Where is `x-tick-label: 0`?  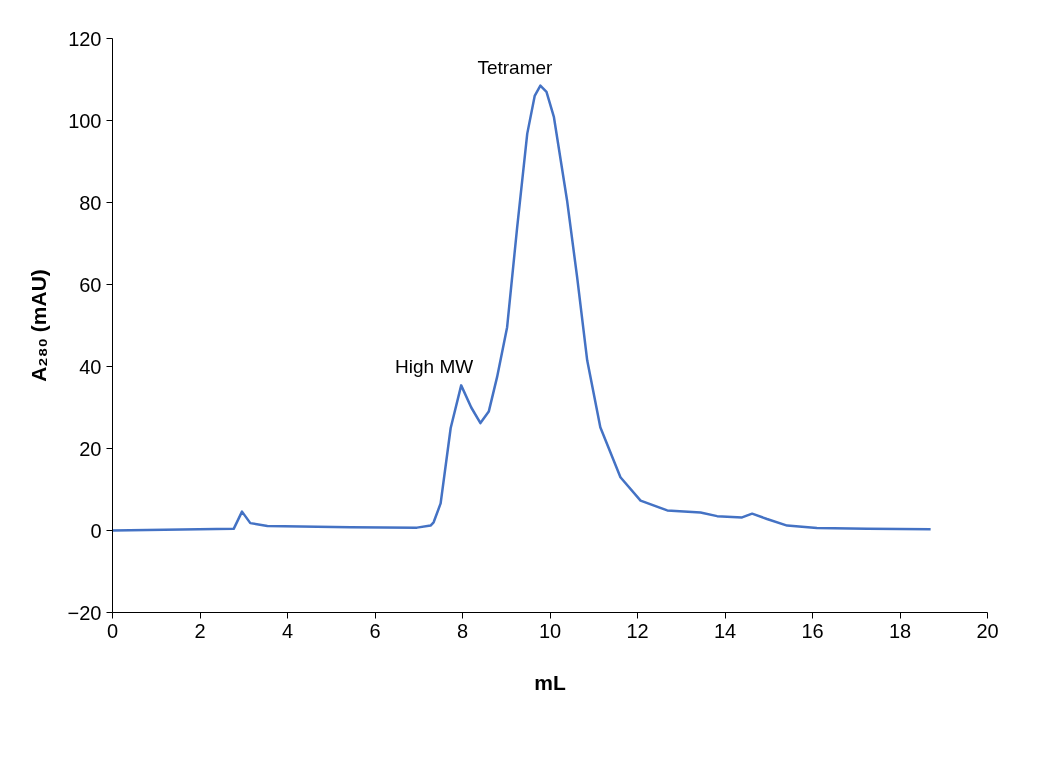 x-tick-label: 0 is located at coordinates (112, 630).